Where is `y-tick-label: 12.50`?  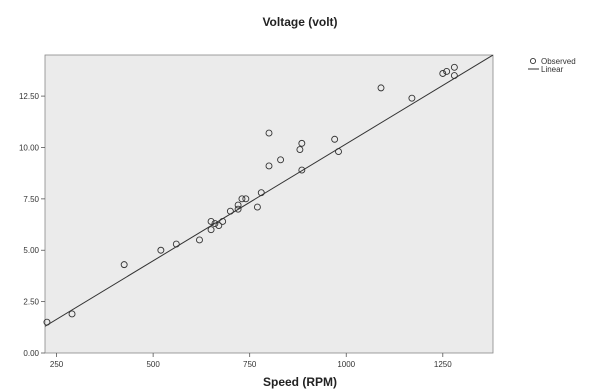
y-tick-label: 12.50 is located at coordinates (29, 96).